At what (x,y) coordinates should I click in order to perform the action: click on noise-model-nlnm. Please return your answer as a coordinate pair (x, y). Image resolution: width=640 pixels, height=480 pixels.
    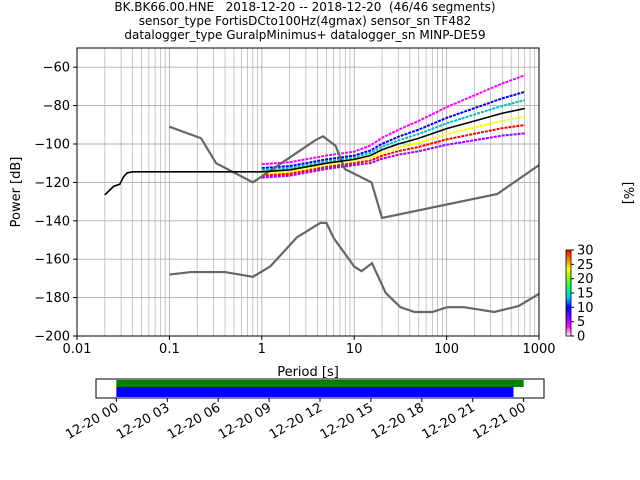
    Looking at the image, I should click on (354, 267).